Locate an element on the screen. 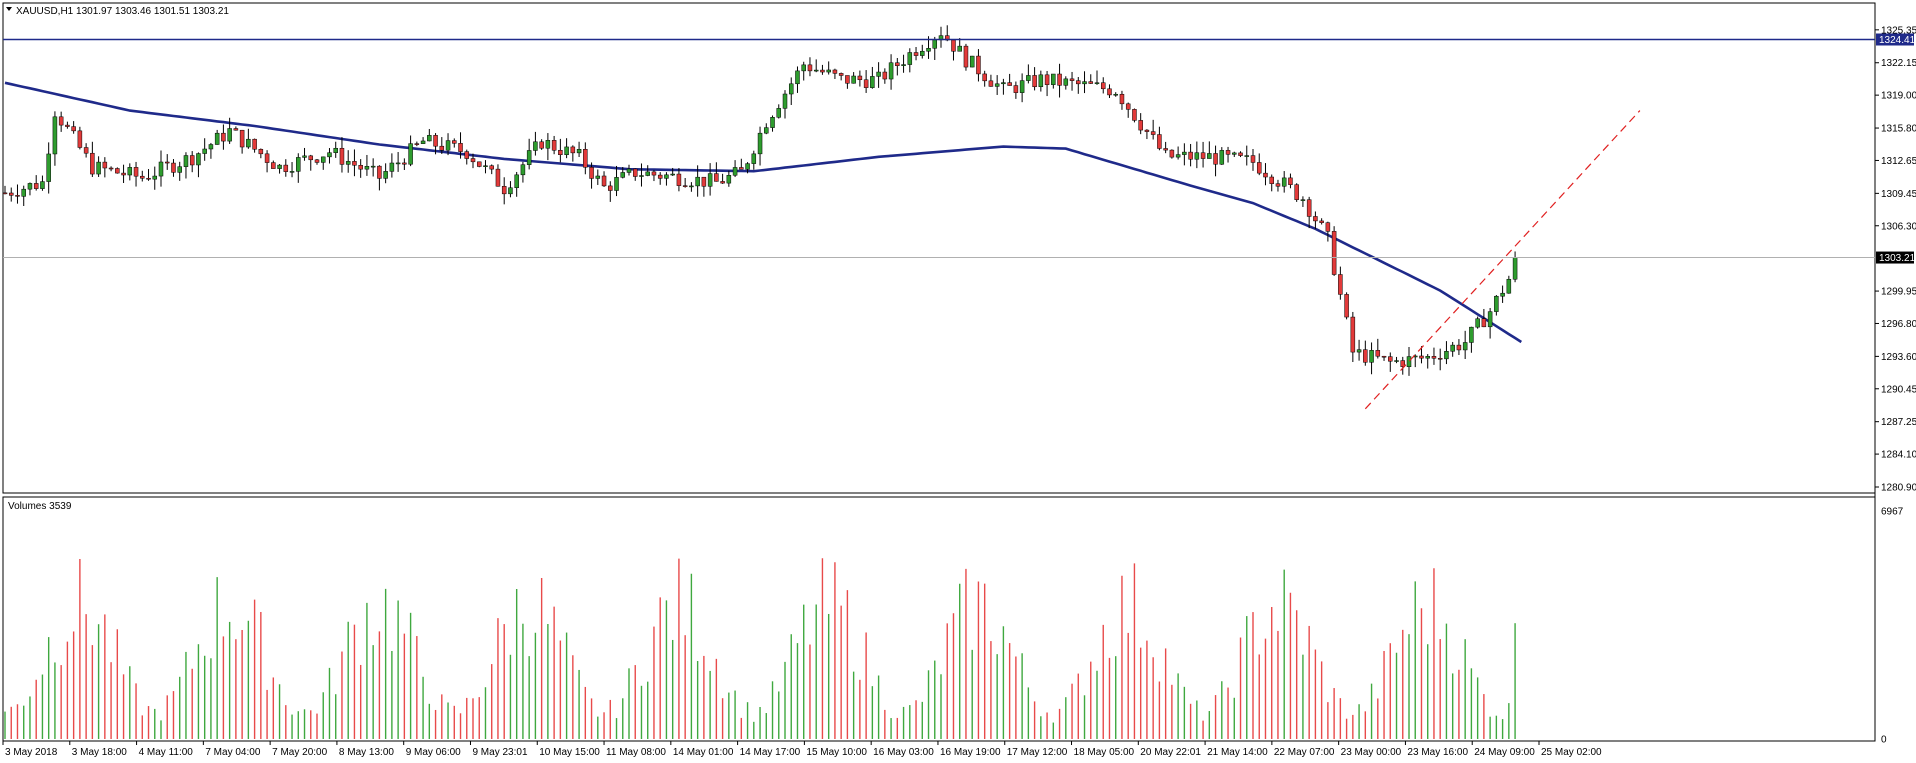 The width and height of the screenshot is (1916, 763). time-tick-label: 18 May 05:00 is located at coordinates (1104, 752).